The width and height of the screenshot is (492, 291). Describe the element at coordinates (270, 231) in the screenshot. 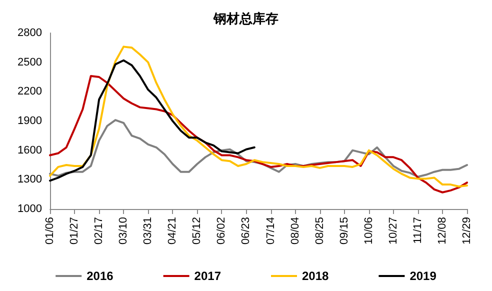

I see `x-tick-label: 07/14` at that location.